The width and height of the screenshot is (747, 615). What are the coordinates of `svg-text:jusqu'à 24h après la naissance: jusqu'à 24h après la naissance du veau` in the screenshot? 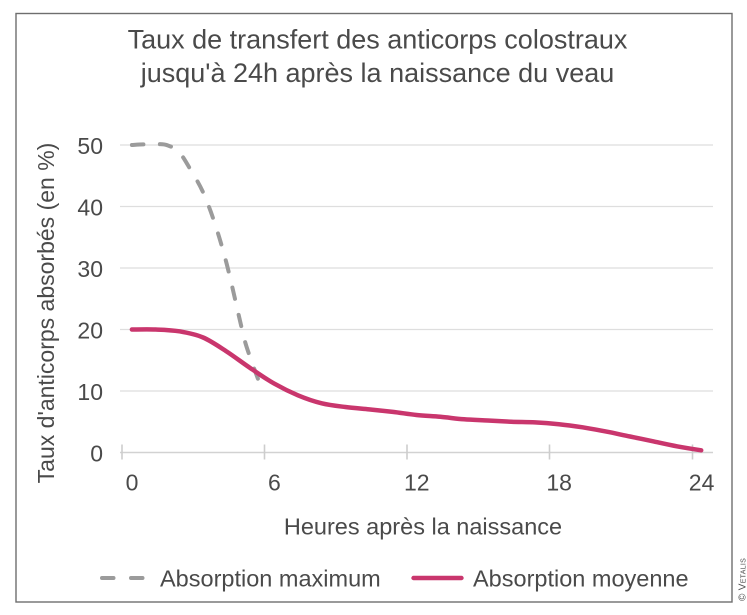 It's located at (377, 73).